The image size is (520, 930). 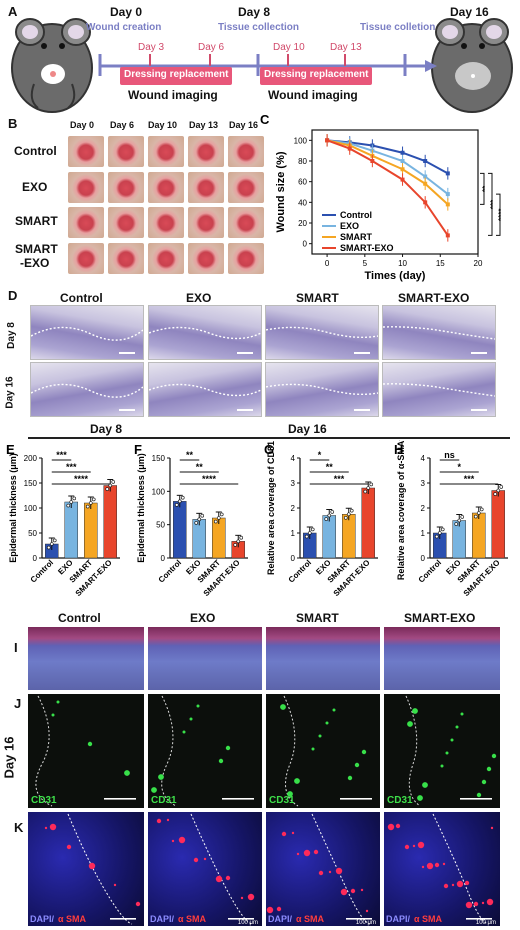 What do you see at coordinates (423, 533) in the screenshot?
I see `ytick-label-H-1: 1` at bounding box center [423, 533].